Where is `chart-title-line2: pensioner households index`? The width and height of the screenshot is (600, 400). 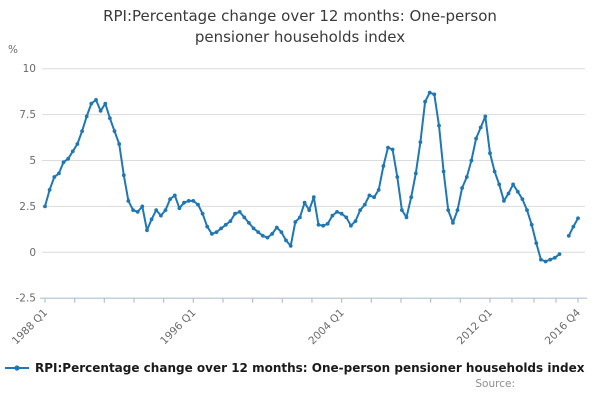 chart-title-line2: pensioner households index is located at coordinates (300, 37).